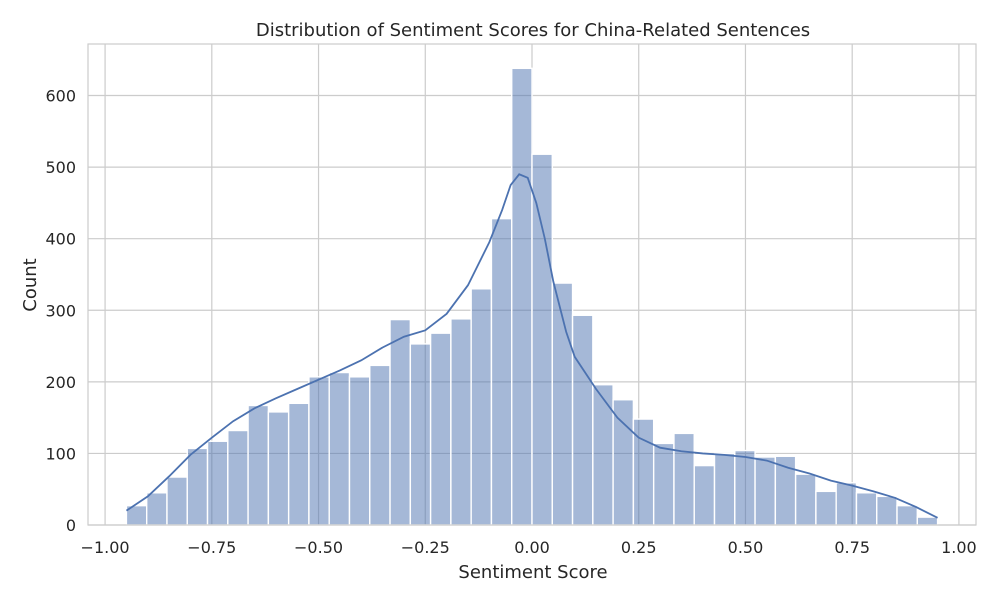 This screenshot has height=600, width=1000. Describe the element at coordinates (30, 284) in the screenshot. I see `y-axis-label: Count` at that location.